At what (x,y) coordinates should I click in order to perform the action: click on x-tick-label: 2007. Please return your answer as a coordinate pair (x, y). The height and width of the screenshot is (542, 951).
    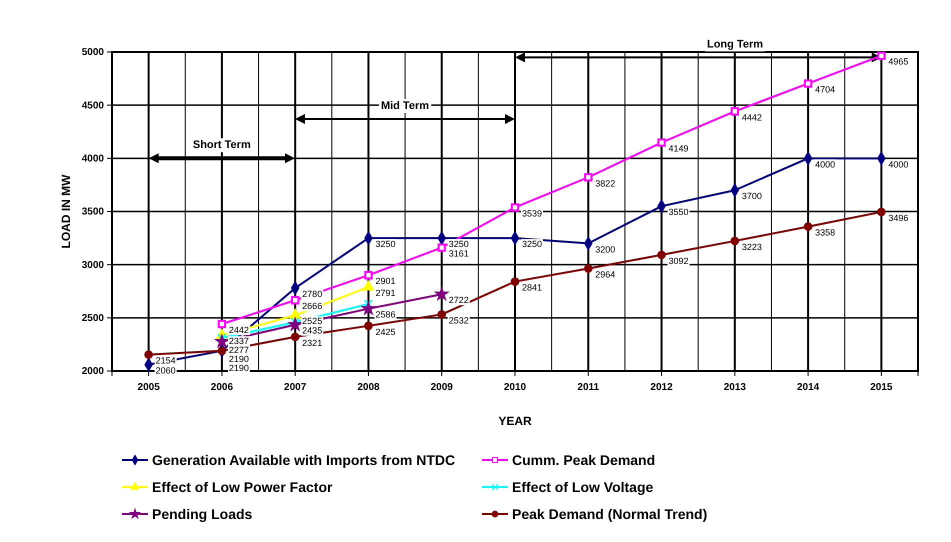
    Looking at the image, I should click on (295, 387).